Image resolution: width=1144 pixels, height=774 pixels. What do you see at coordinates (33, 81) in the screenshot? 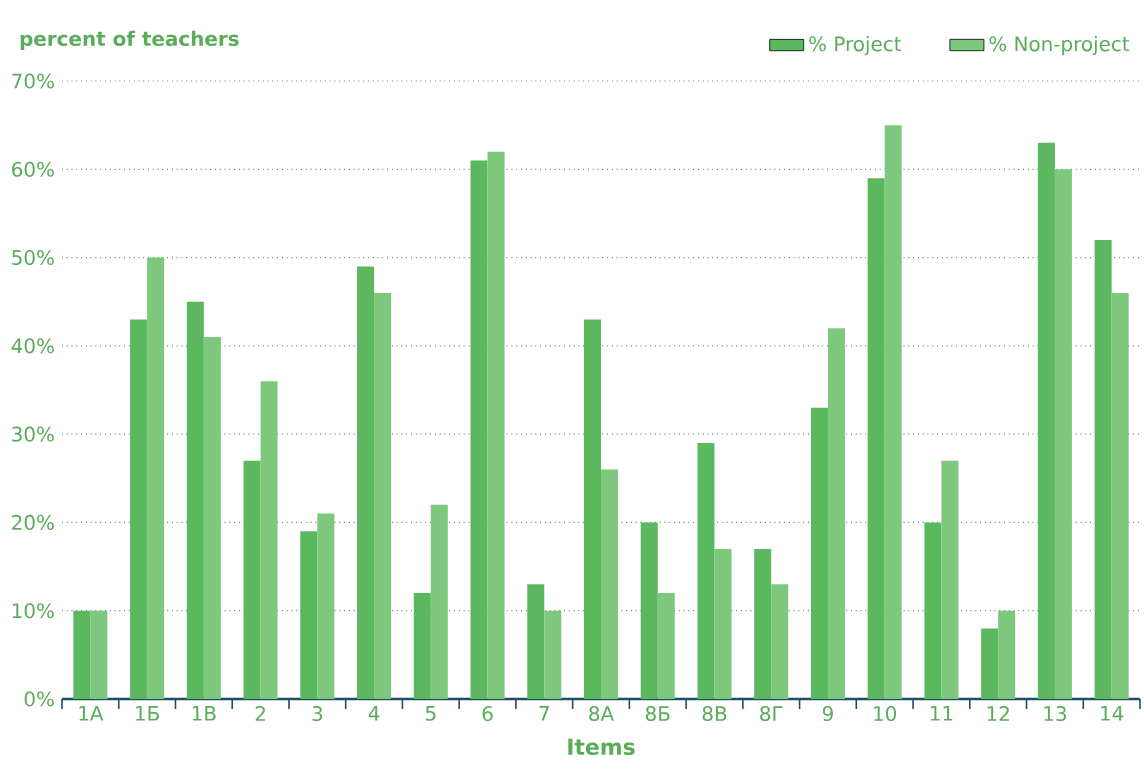
I see `y-tick-label: 70%` at bounding box center [33, 81].